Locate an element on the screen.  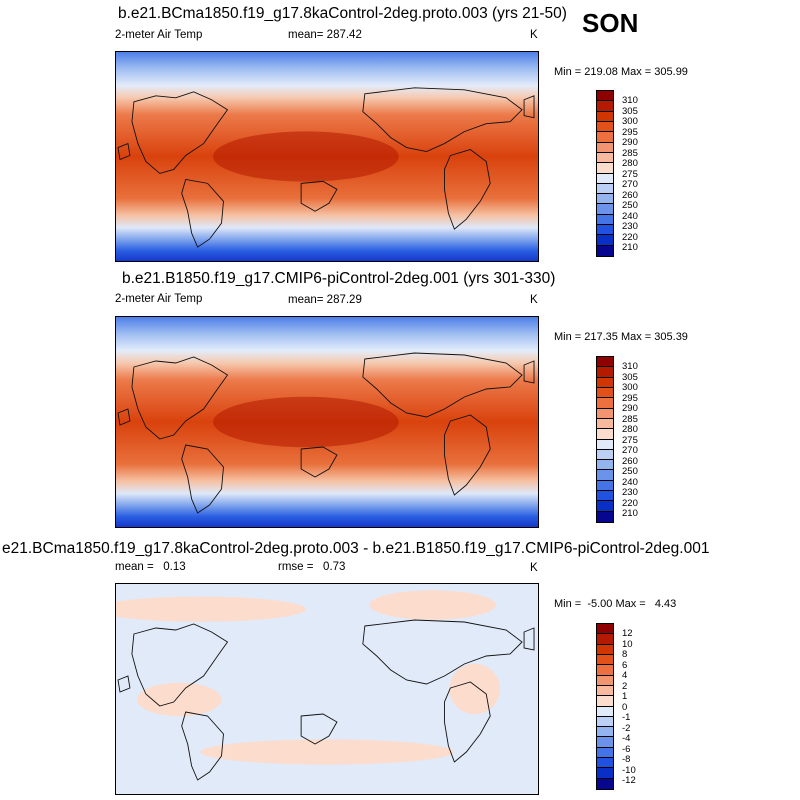
panel1-colorbar is located at coordinates (605, 173).